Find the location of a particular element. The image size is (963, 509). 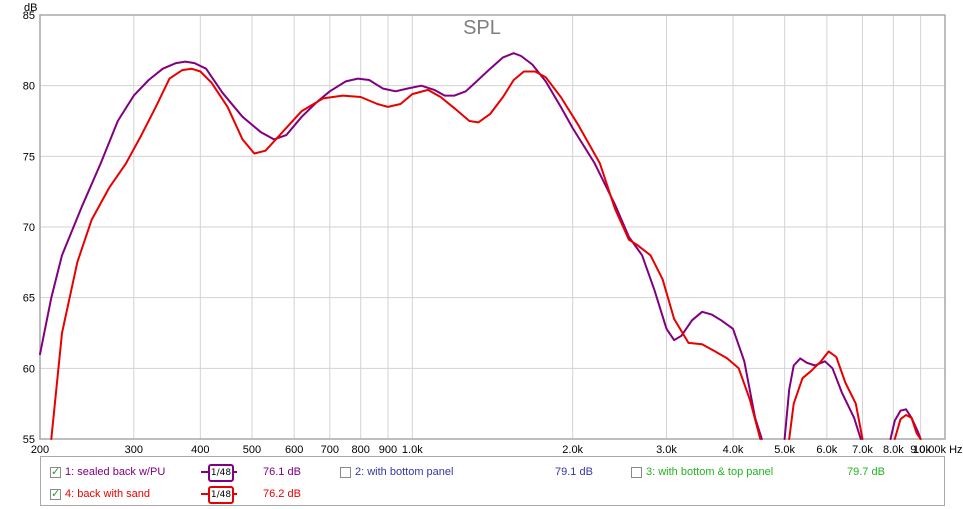

x-tick-label: 400 is located at coordinates (200, 449).